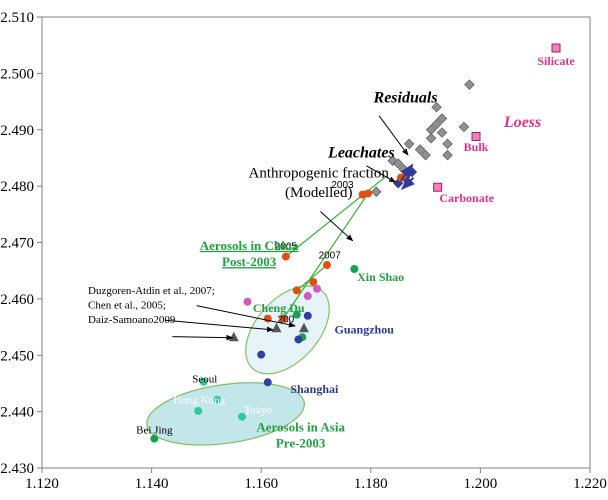 The width and height of the screenshot is (608, 500). What do you see at coordinates (198, 411) in the screenshot?
I see `asia-pre2003-point` at bounding box center [198, 411].